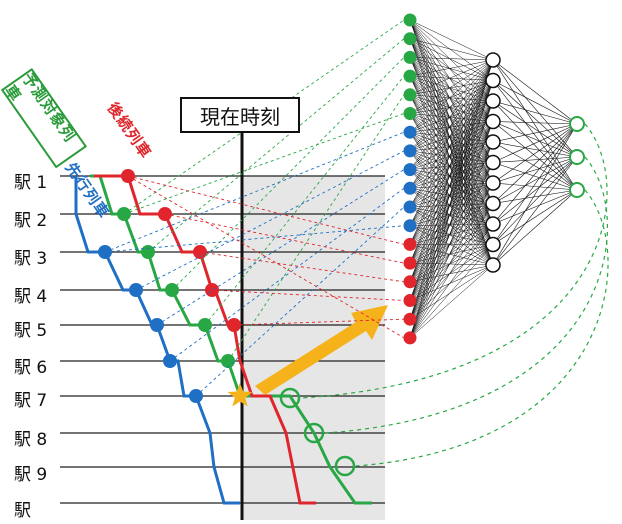  Describe the element at coordinates (22, 508) in the screenshot. I see `station-label-10: 駅` at that location.